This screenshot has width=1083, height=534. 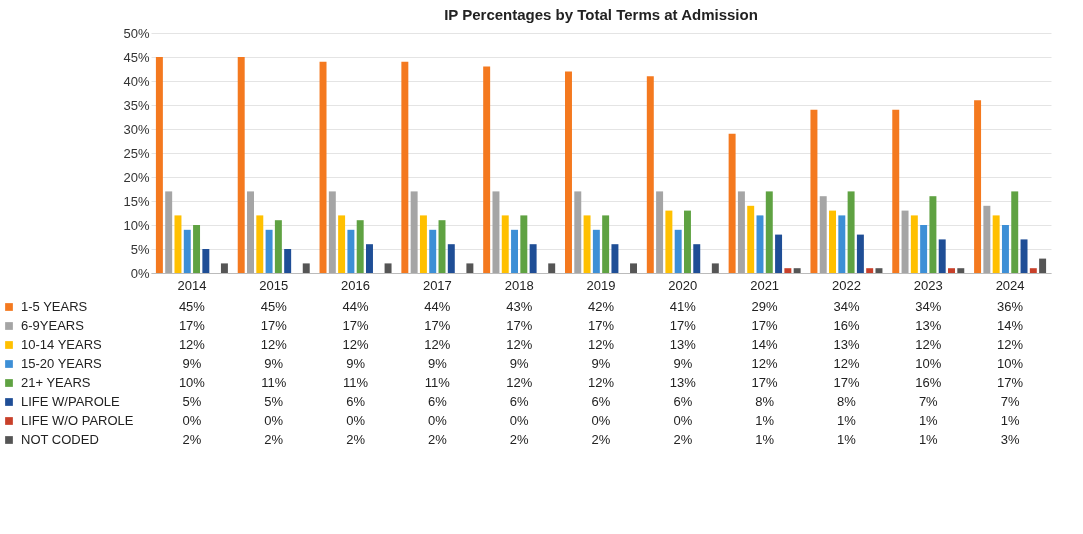 What do you see at coordinates (192, 285) in the screenshot?
I see `x-tick-label: 2014` at bounding box center [192, 285].